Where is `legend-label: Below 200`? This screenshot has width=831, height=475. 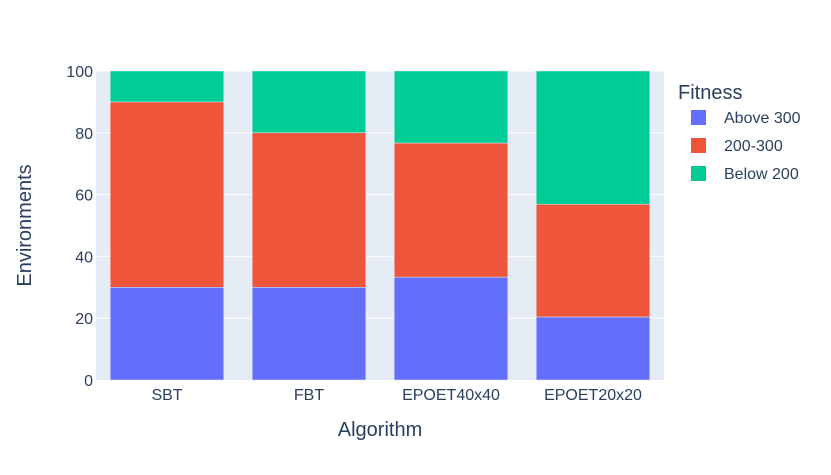
legend-label: Below 200 is located at coordinates (761, 174).